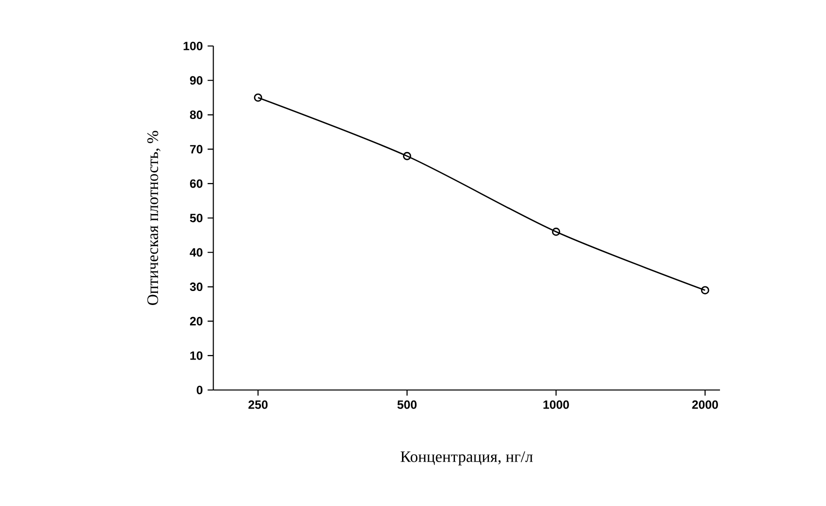 The image size is (826, 506). I want to click on y-tick-label: 60, so click(196, 183).